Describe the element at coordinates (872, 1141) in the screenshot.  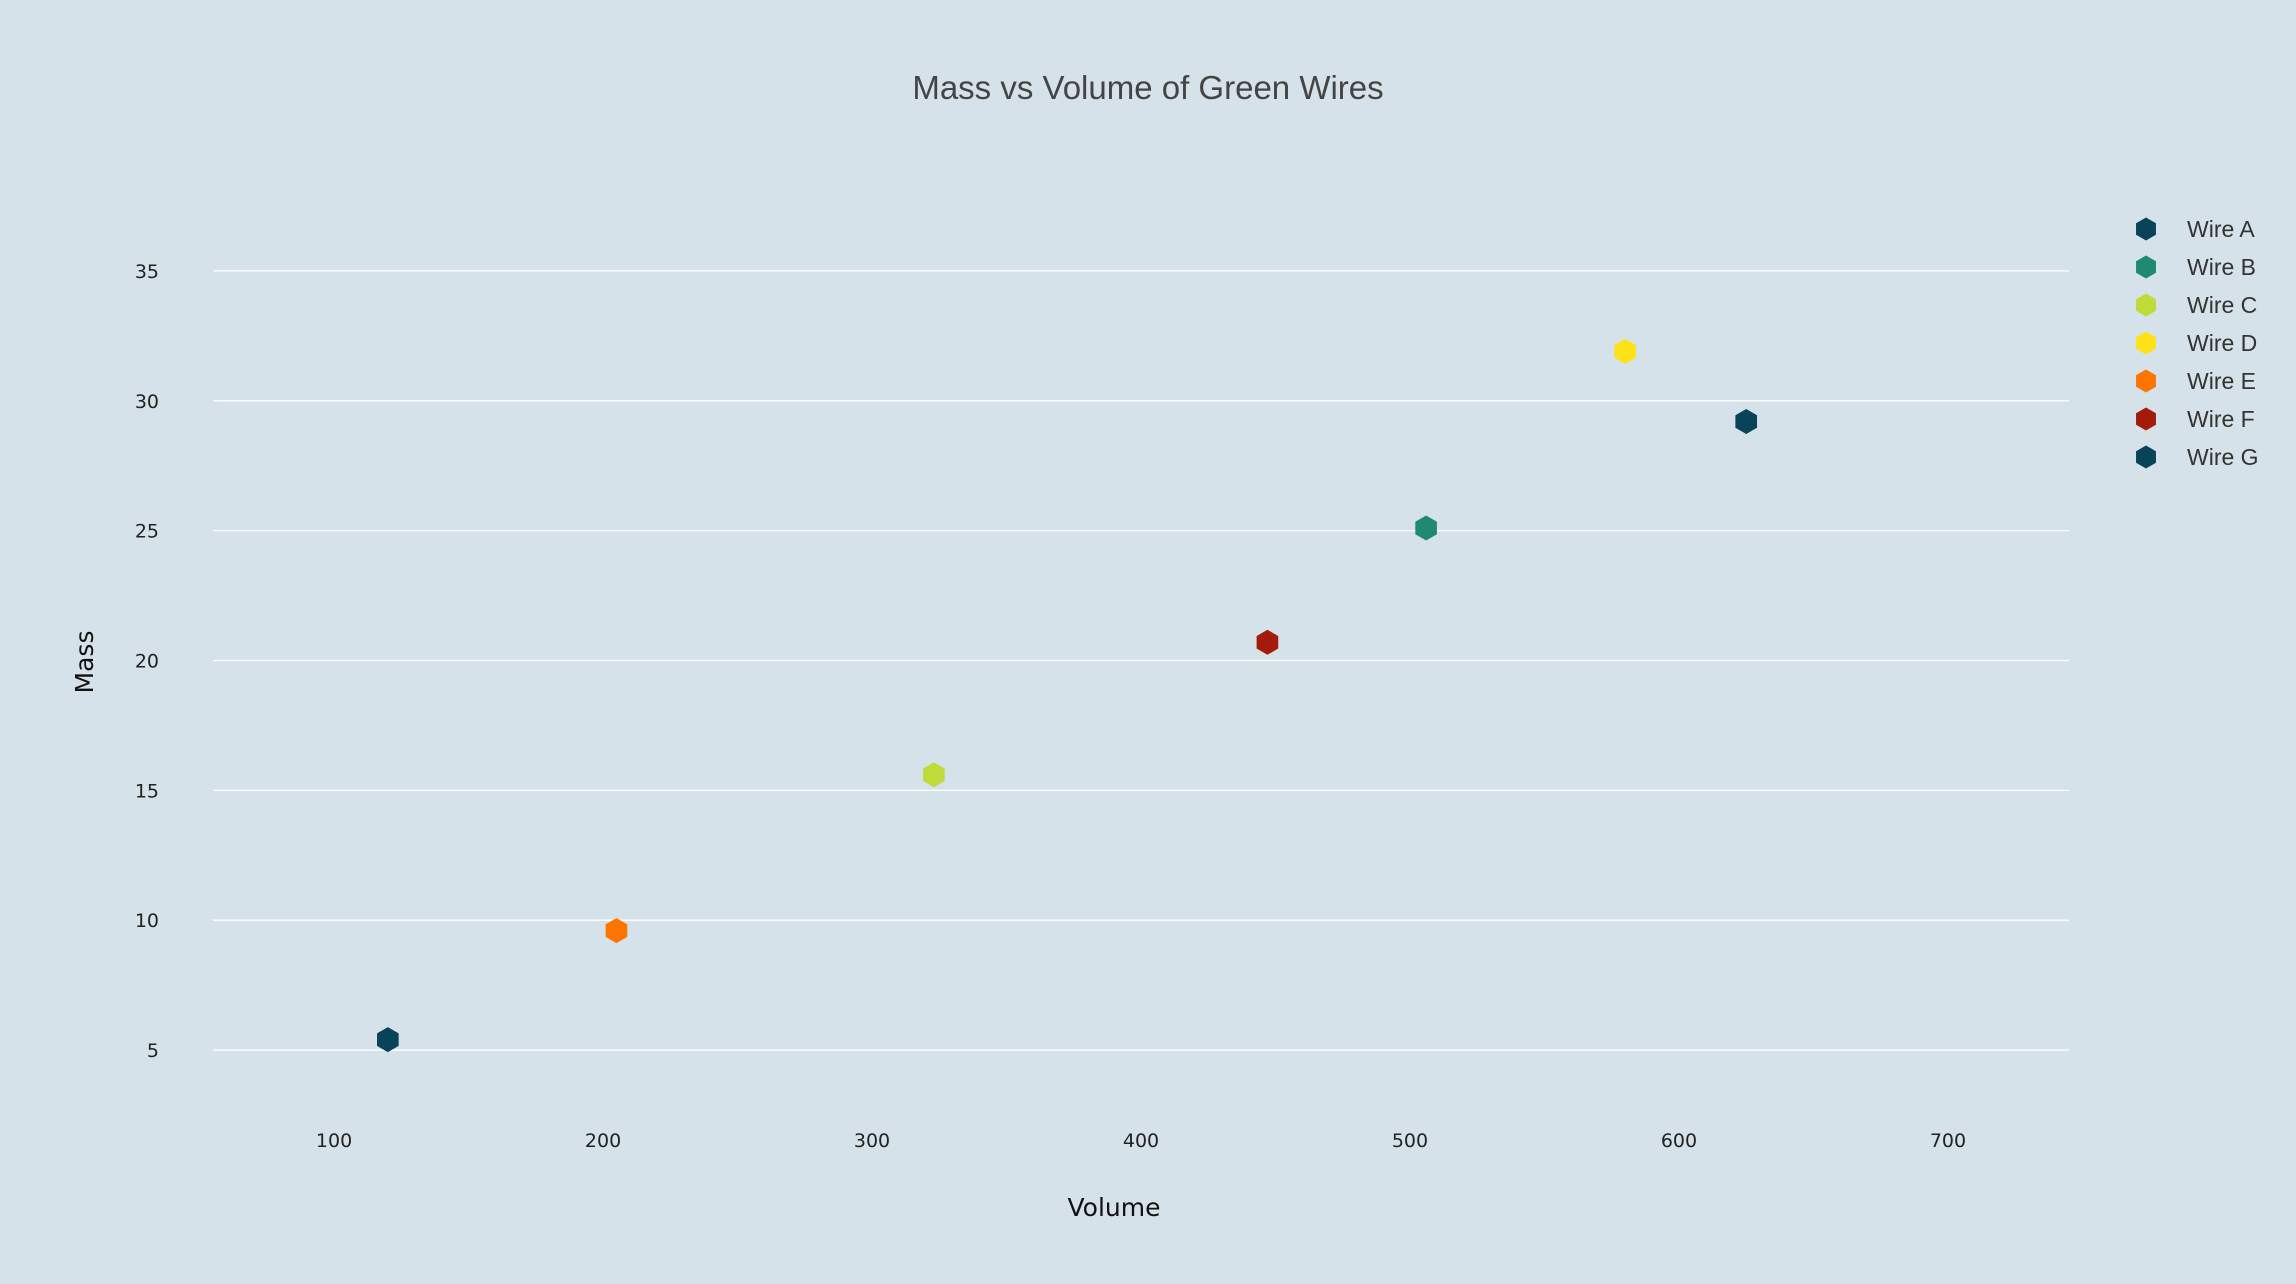
I see `x-tick-label: 300` at that location.